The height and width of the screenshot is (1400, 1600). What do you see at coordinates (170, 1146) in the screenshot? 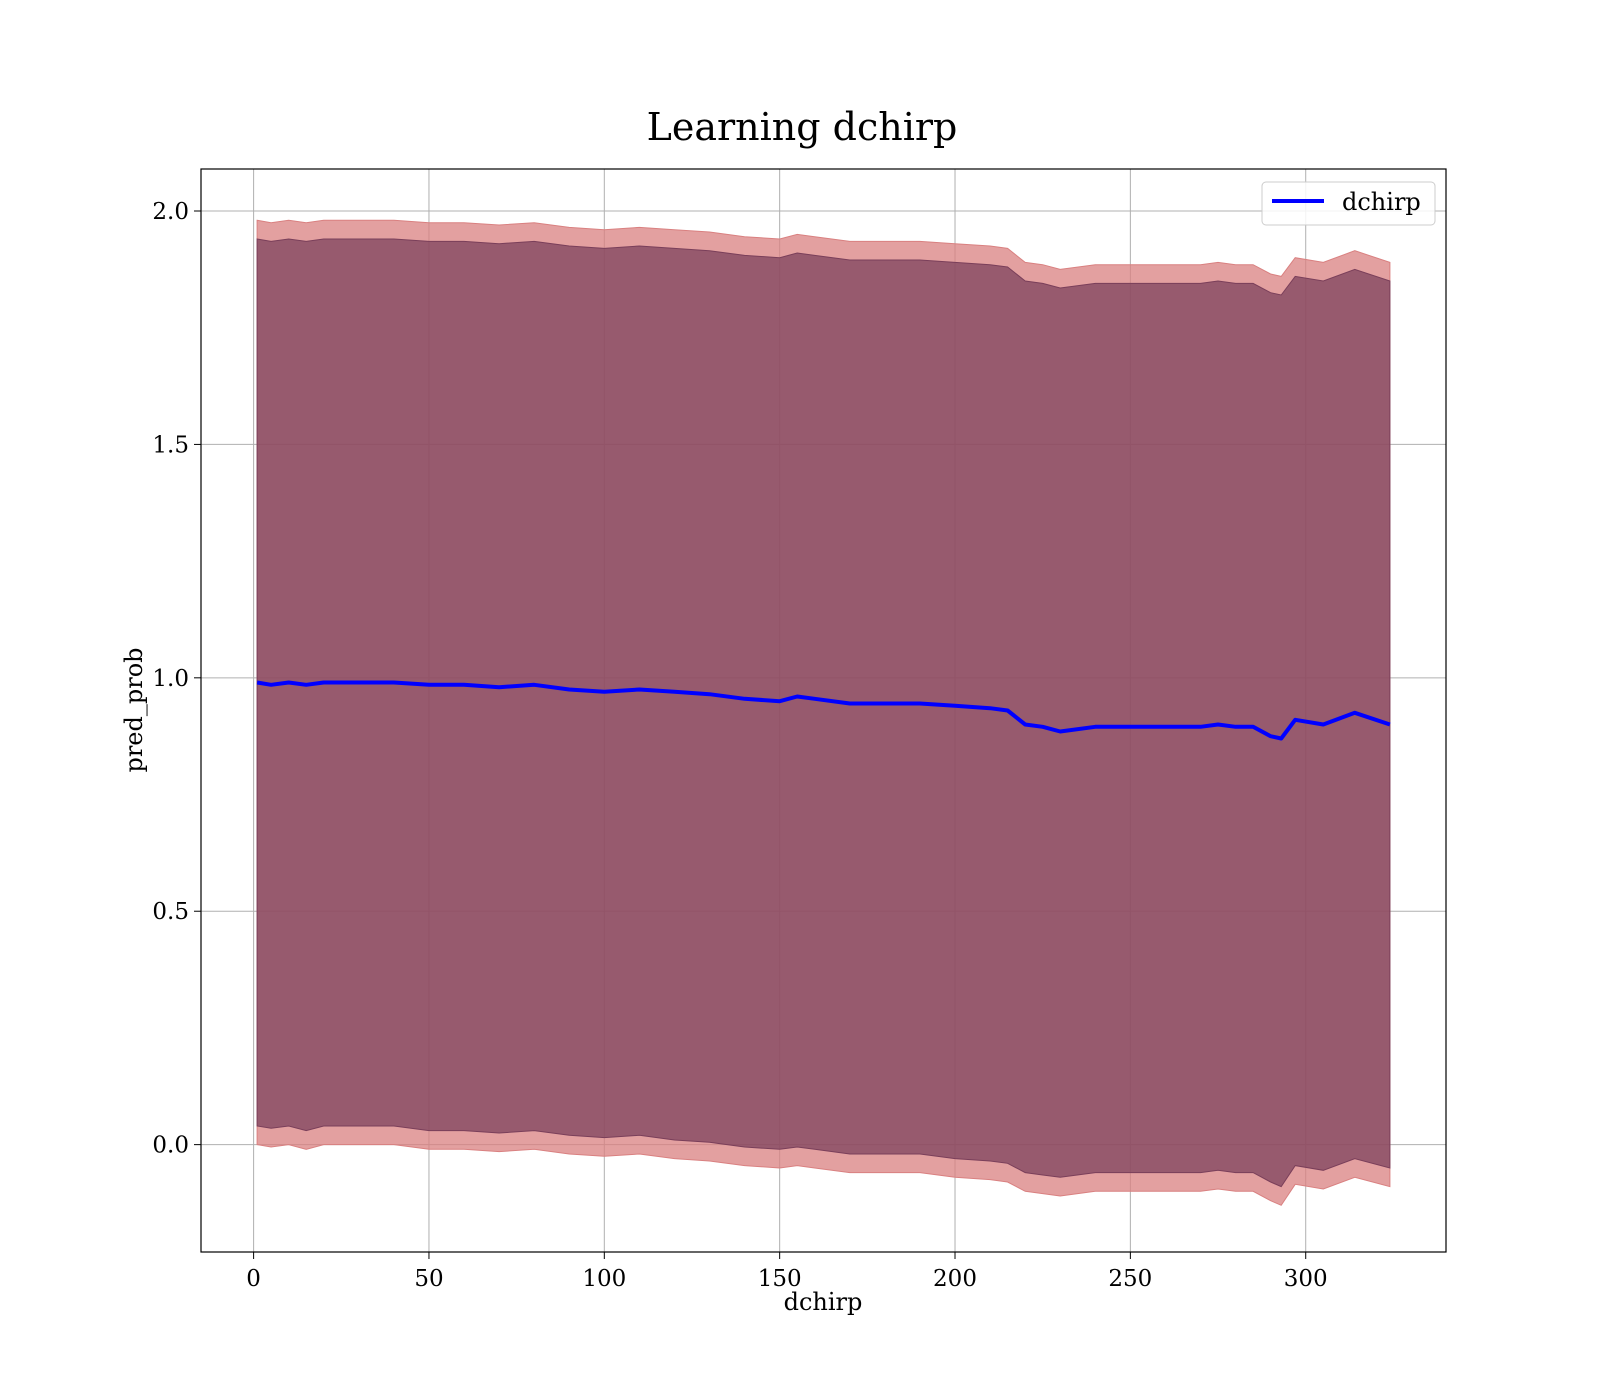
I see `y-tick-label: 0.0` at bounding box center [170, 1146].